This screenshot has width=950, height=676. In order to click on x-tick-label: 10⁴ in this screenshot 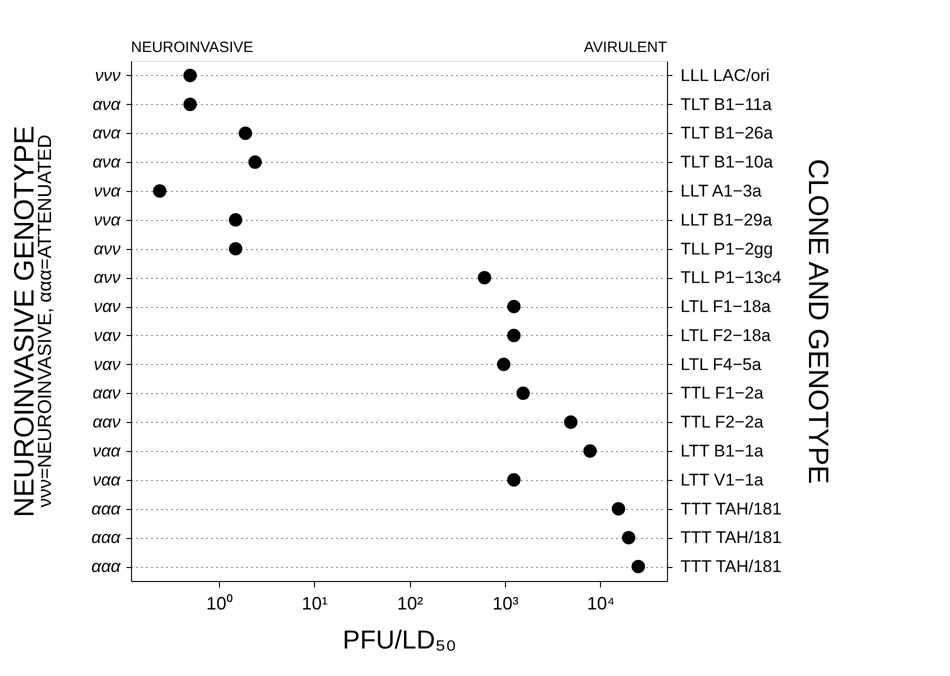, I will do `click(600, 604)`.